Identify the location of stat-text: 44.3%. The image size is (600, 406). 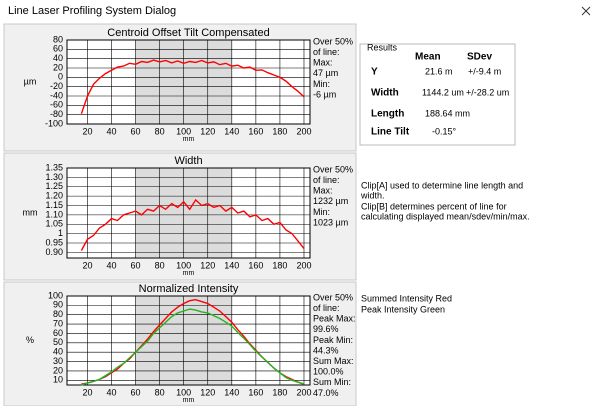
(326, 350).